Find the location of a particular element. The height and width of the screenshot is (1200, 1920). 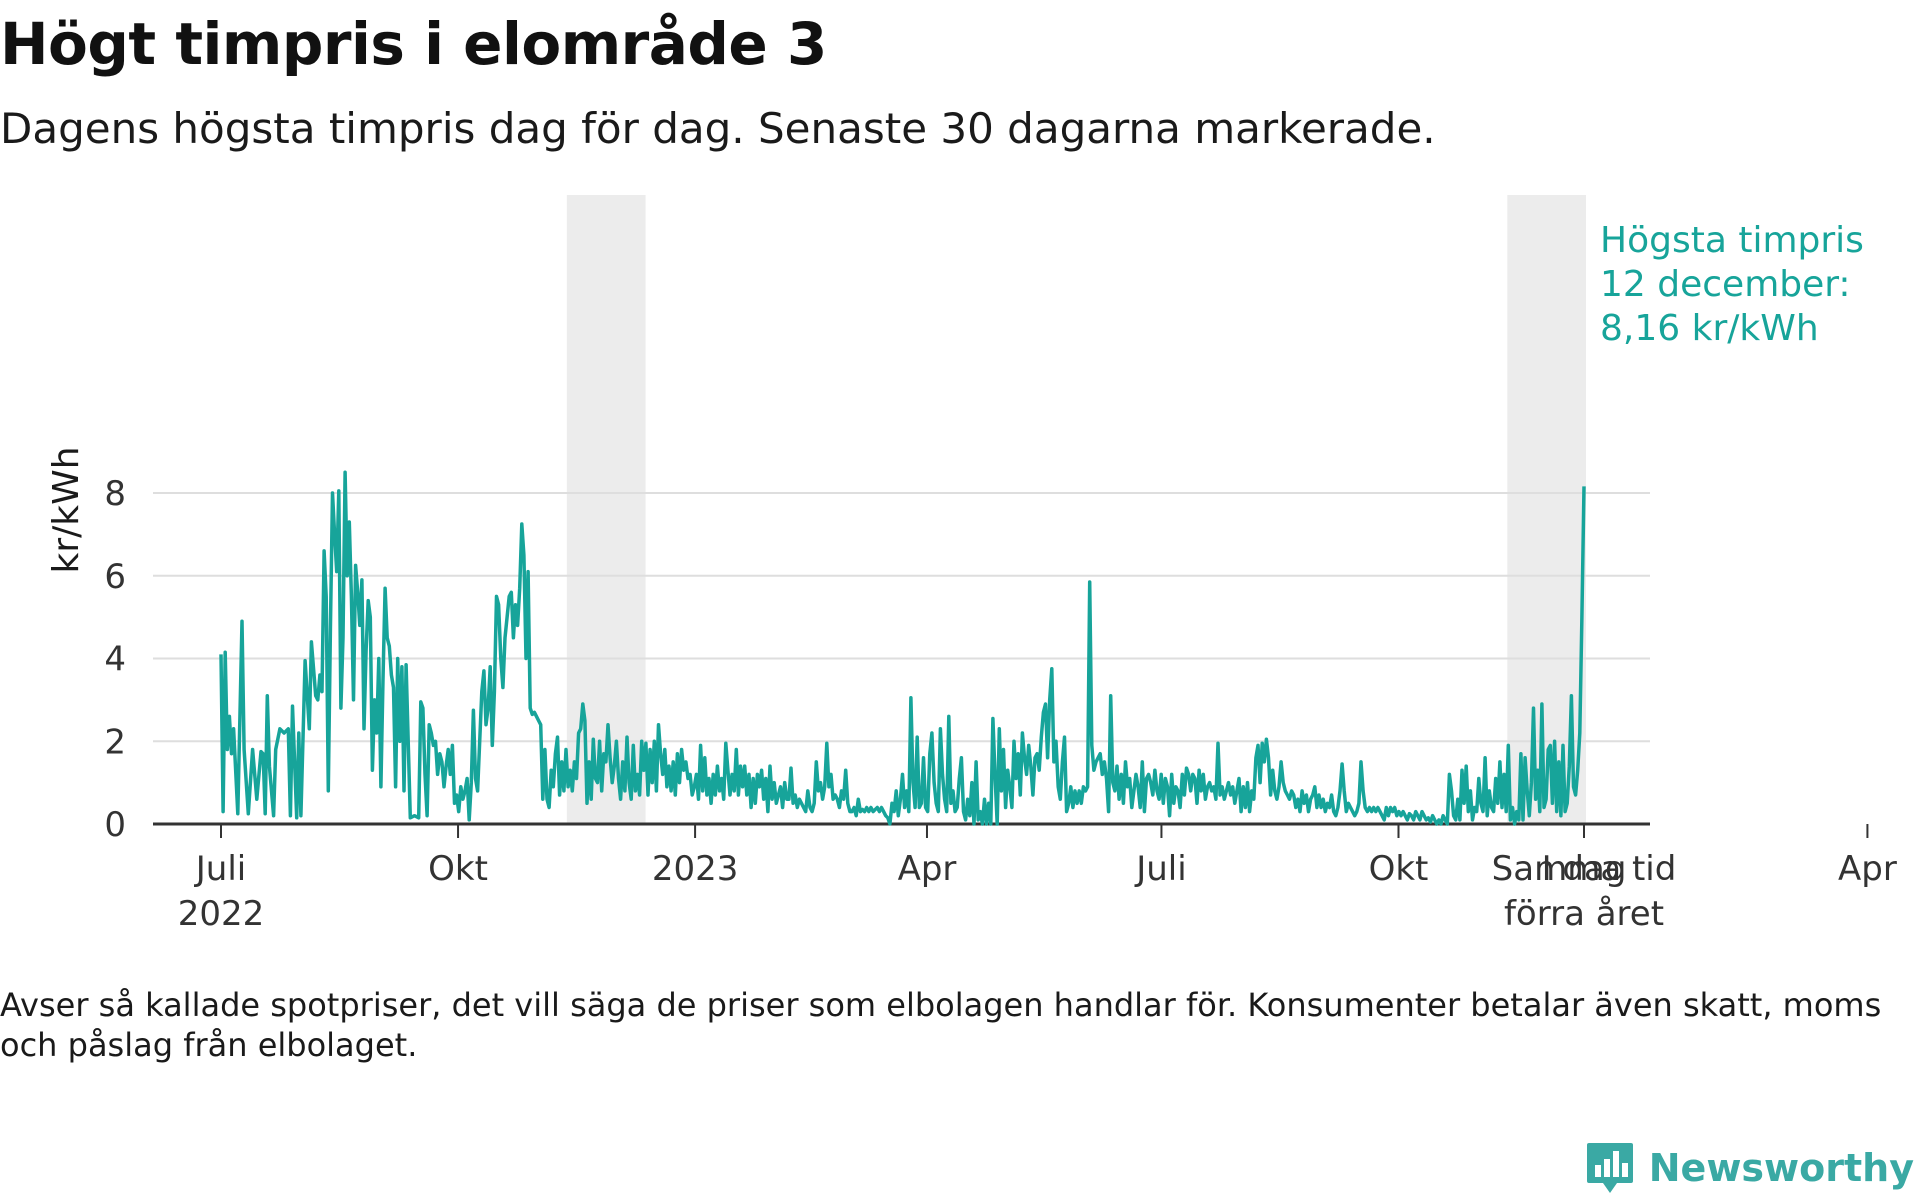

y-tick-label: 4 is located at coordinates (115, 660).